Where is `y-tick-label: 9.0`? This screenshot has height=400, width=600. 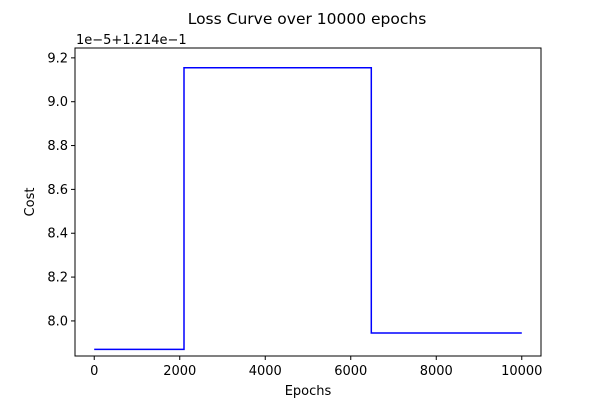
y-tick-label: 9.0 is located at coordinates (57, 102).